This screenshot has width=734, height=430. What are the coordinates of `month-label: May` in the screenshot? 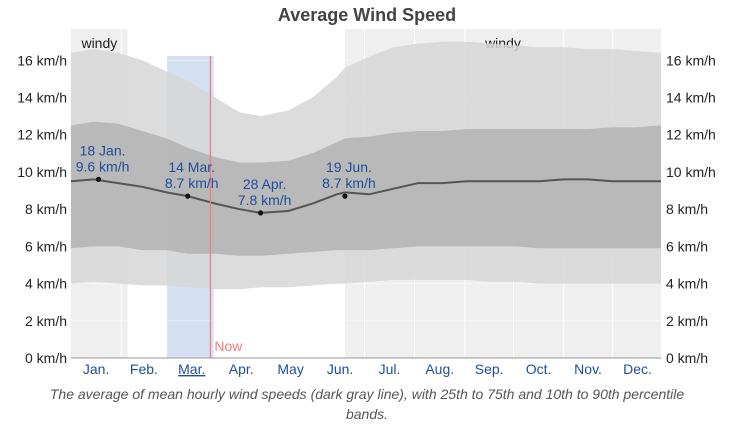 It's located at (290, 369).